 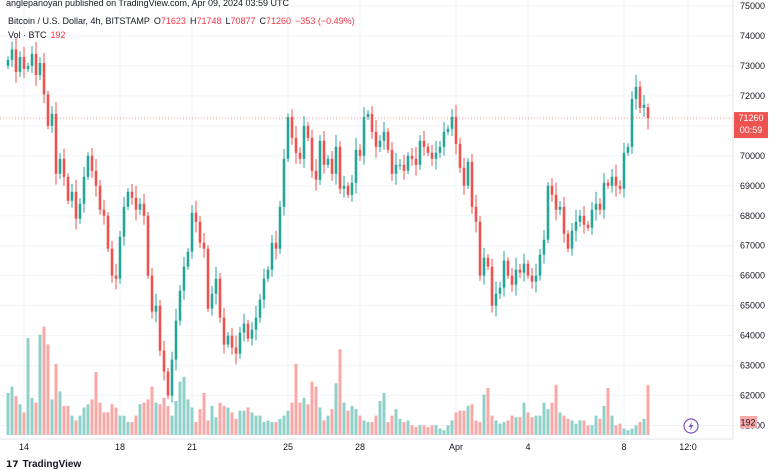 What do you see at coordinates (752, 186) in the screenshot?
I see `price-tick-label: 69000` at bounding box center [752, 186].